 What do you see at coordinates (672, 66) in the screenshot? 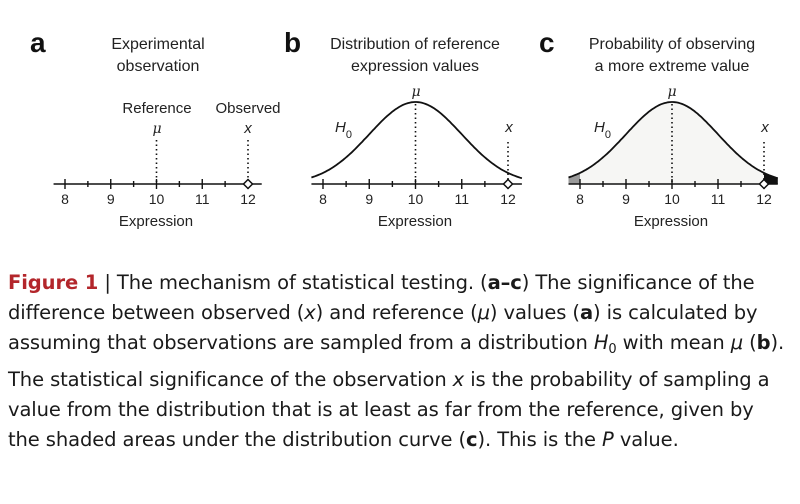
I see `panel-c-title-line2: a more extreme value` at bounding box center [672, 66].